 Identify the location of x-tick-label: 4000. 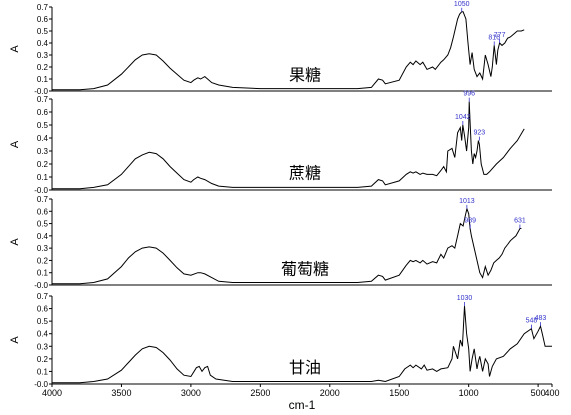
(52, 393).